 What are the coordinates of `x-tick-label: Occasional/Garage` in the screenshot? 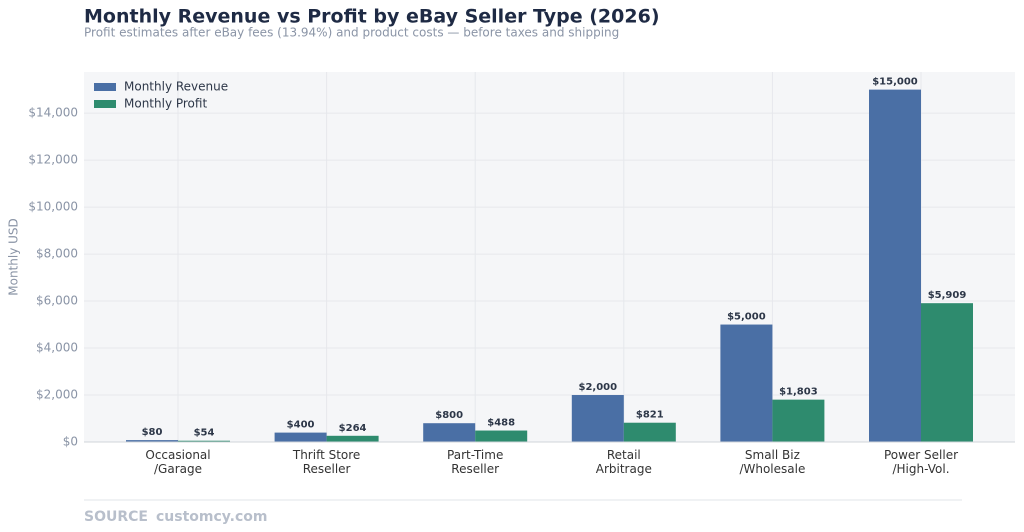 It's located at (177, 462).